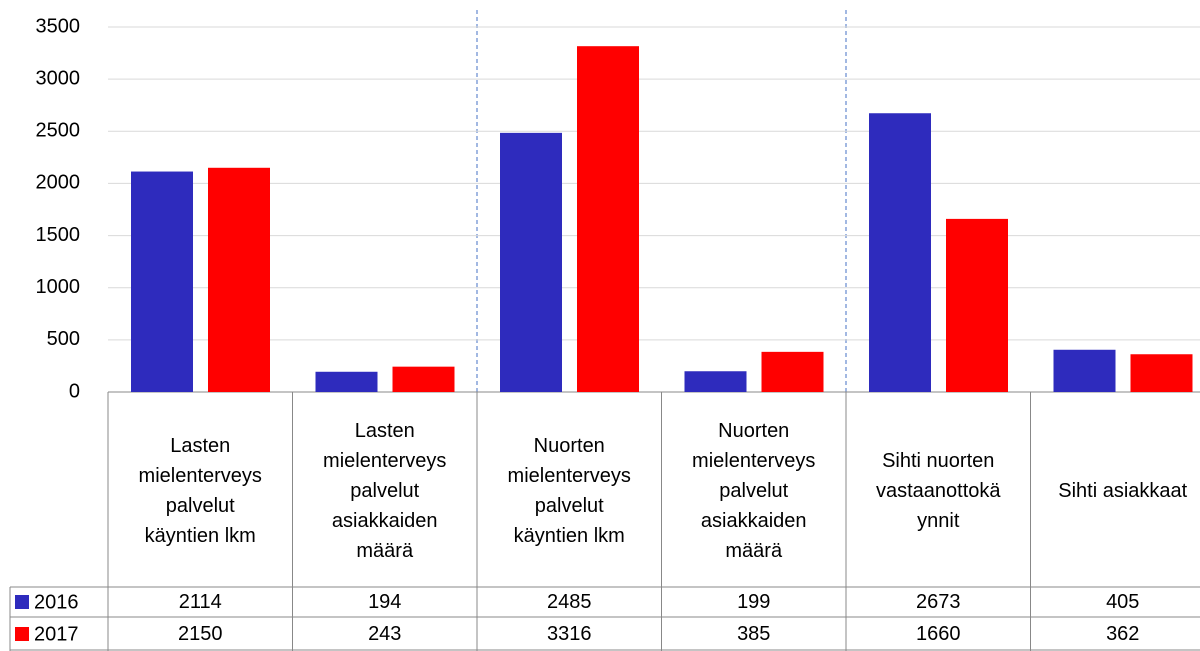  I want to click on table-value: 194, so click(385, 601).